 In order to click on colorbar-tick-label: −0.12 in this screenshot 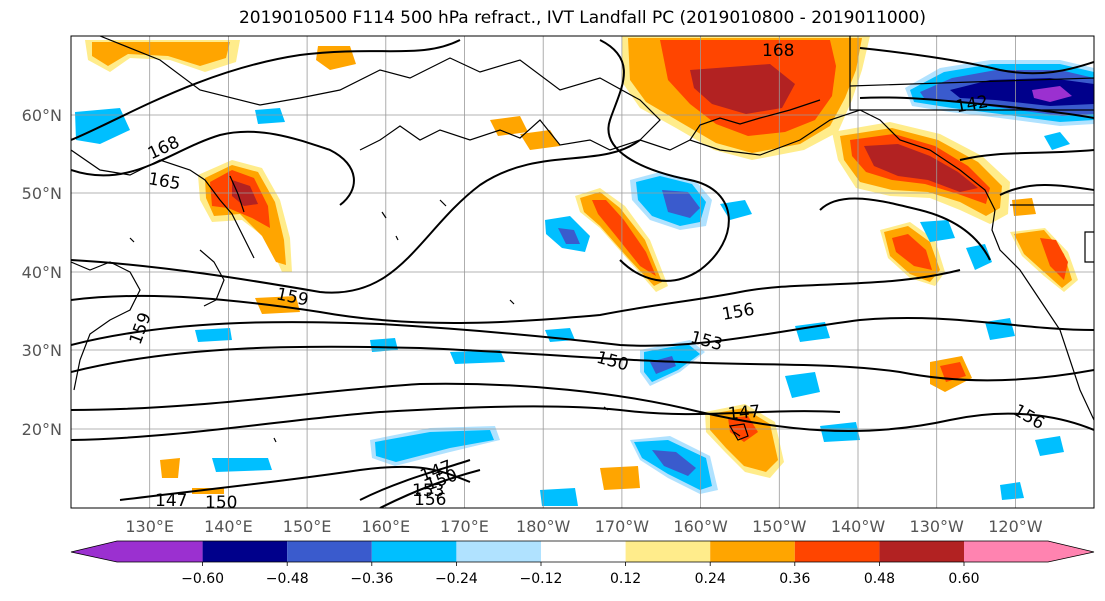, I will do `click(541, 579)`.